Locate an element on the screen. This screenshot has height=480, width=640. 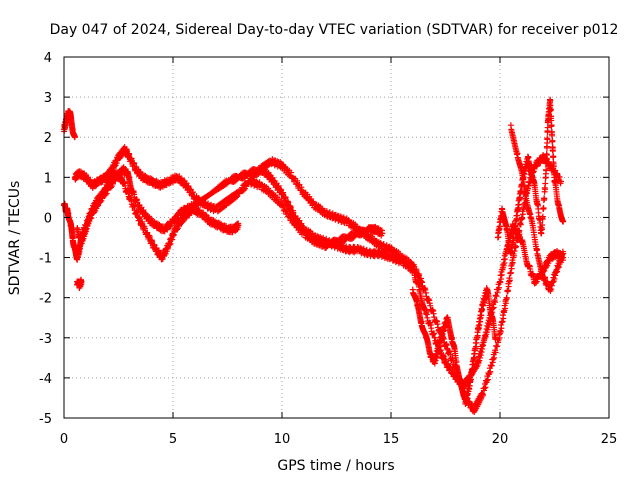
y-tick-labels: 4 3 2 1 0 -1 -2 -3 -4 -5 is located at coordinates (45, 239).